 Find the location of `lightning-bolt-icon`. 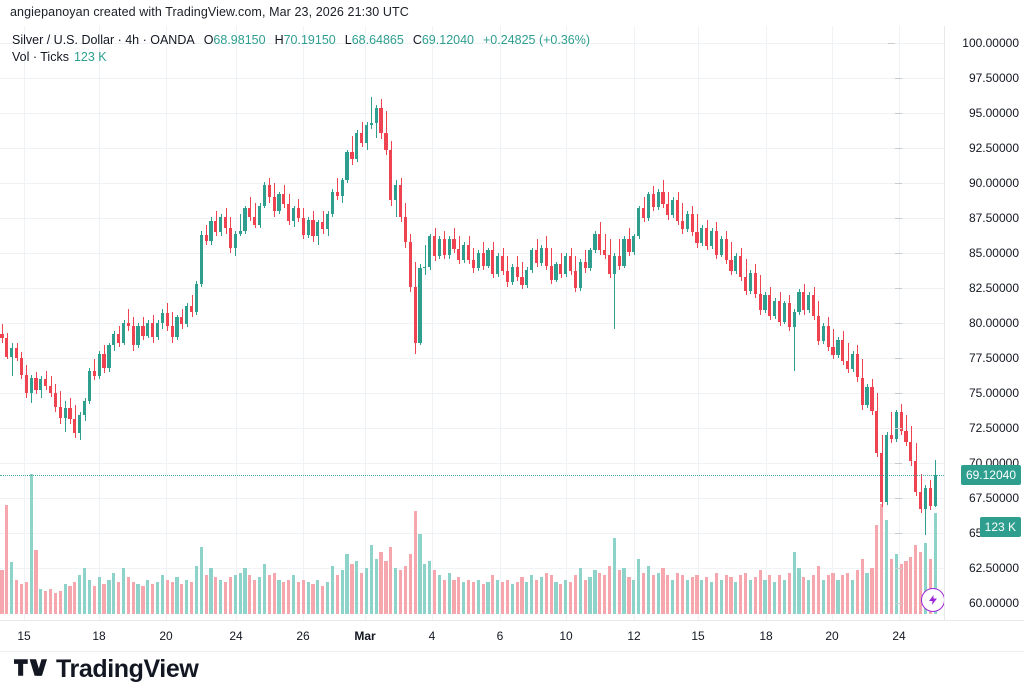

lightning-bolt-icon is located at coordinates (932, 600).